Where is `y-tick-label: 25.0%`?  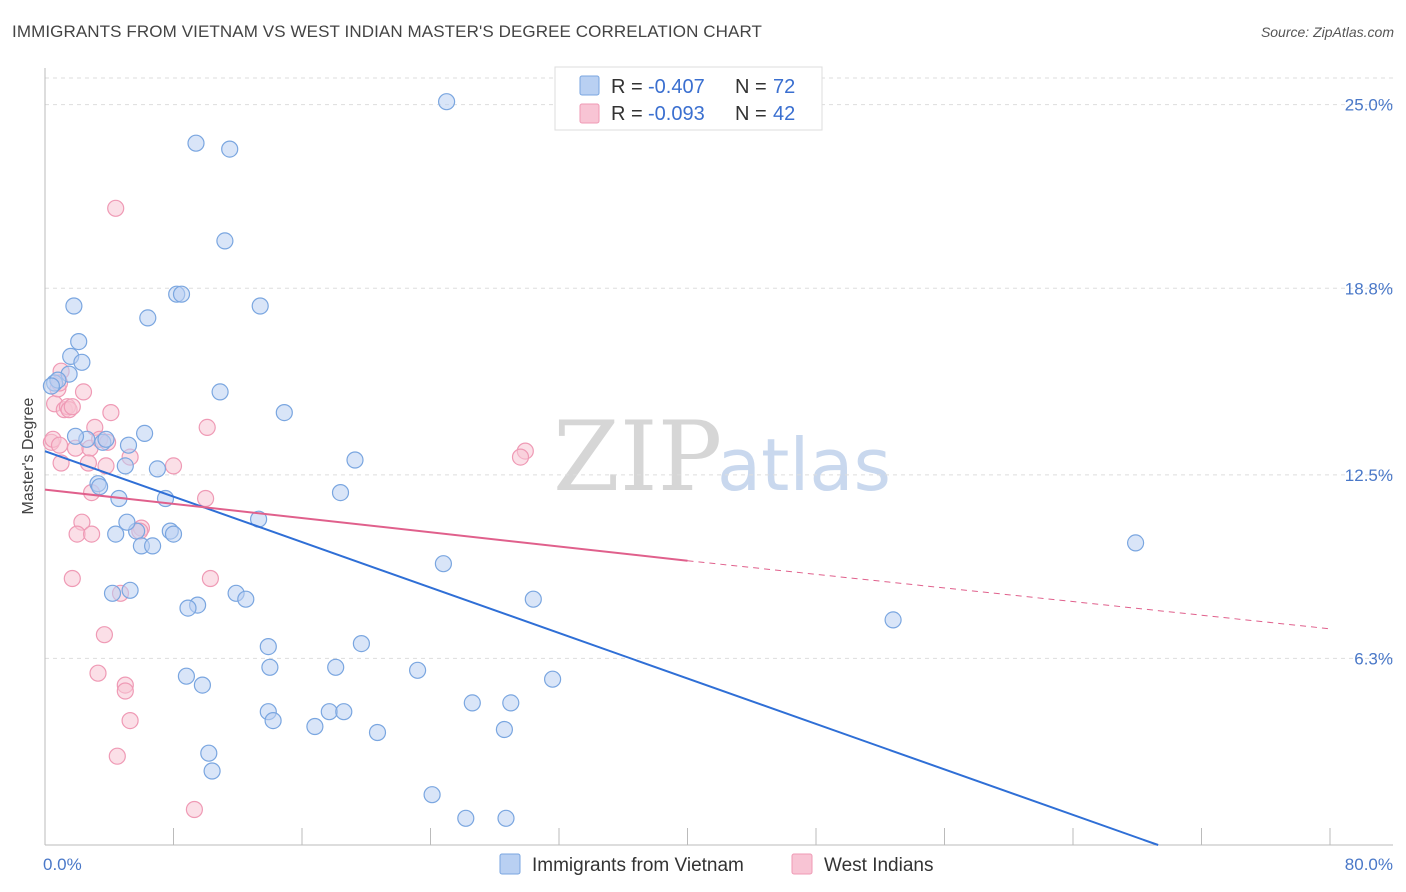
y-tick-label: 25.0% is located at coordinates (1369, 105).